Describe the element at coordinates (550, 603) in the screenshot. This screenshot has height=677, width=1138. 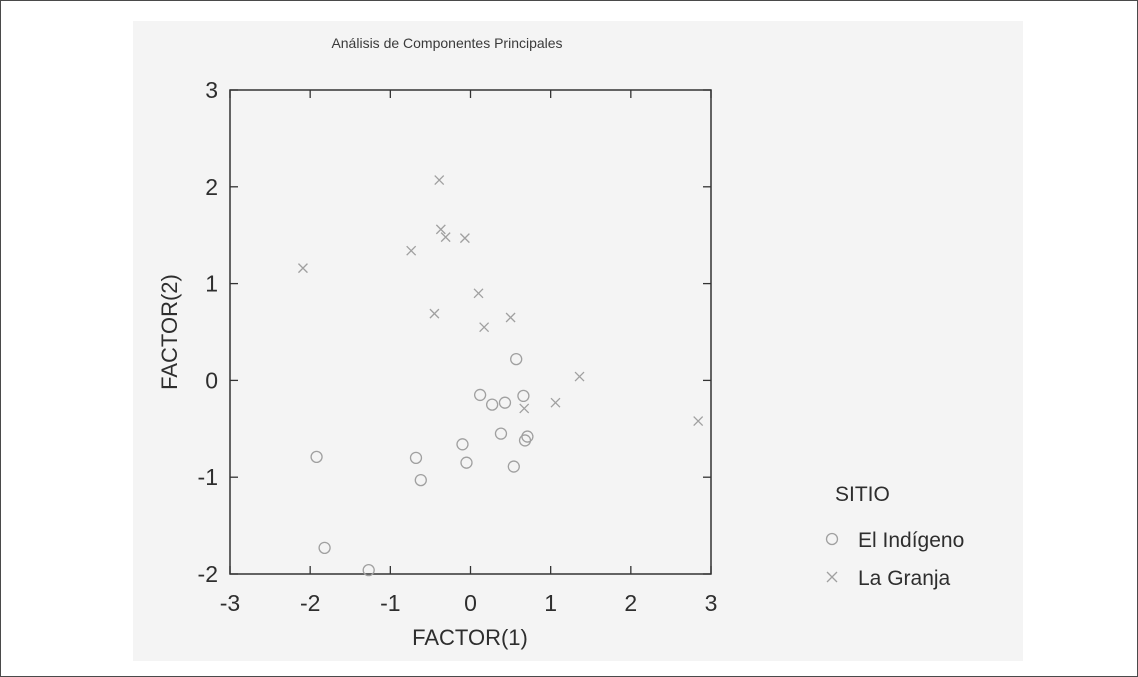
I see `x-tick-label: 1` at that location.